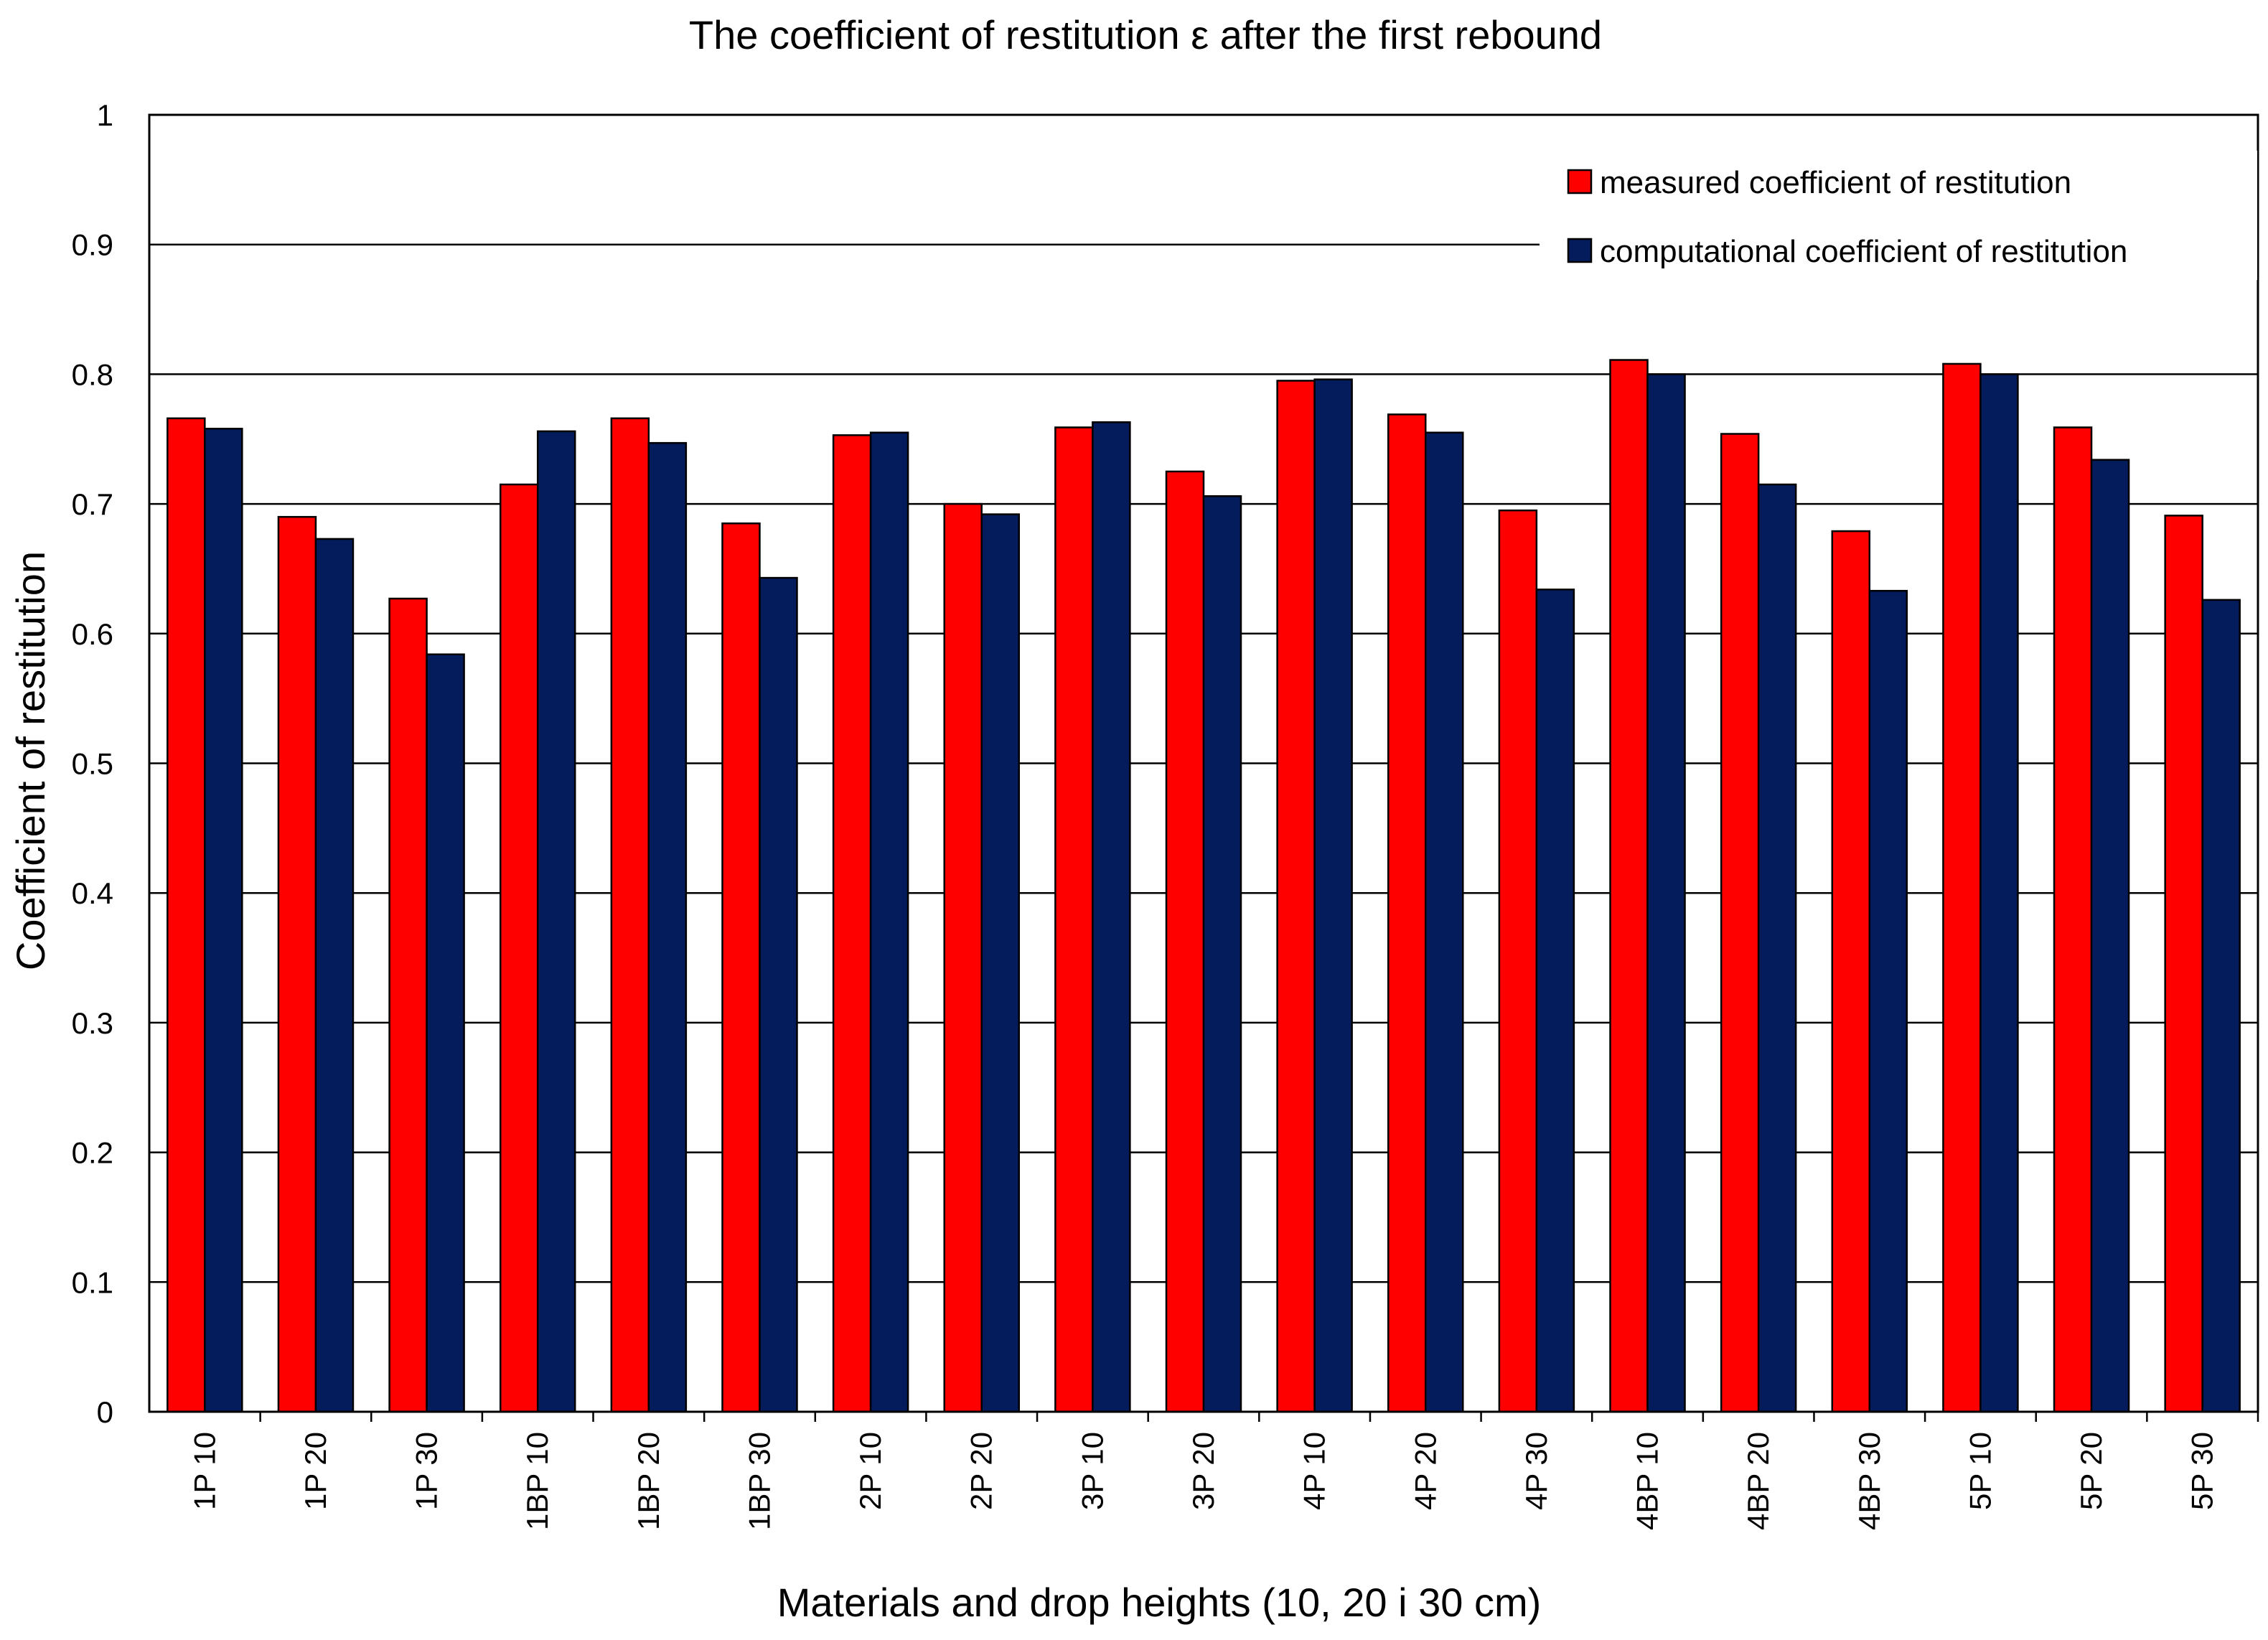 This screenshot has width=2268, height=1640. Describe the element at coordinates (1869, 1481) in the screenshot. I see `x-tick-label: 4BP 30` at that location.